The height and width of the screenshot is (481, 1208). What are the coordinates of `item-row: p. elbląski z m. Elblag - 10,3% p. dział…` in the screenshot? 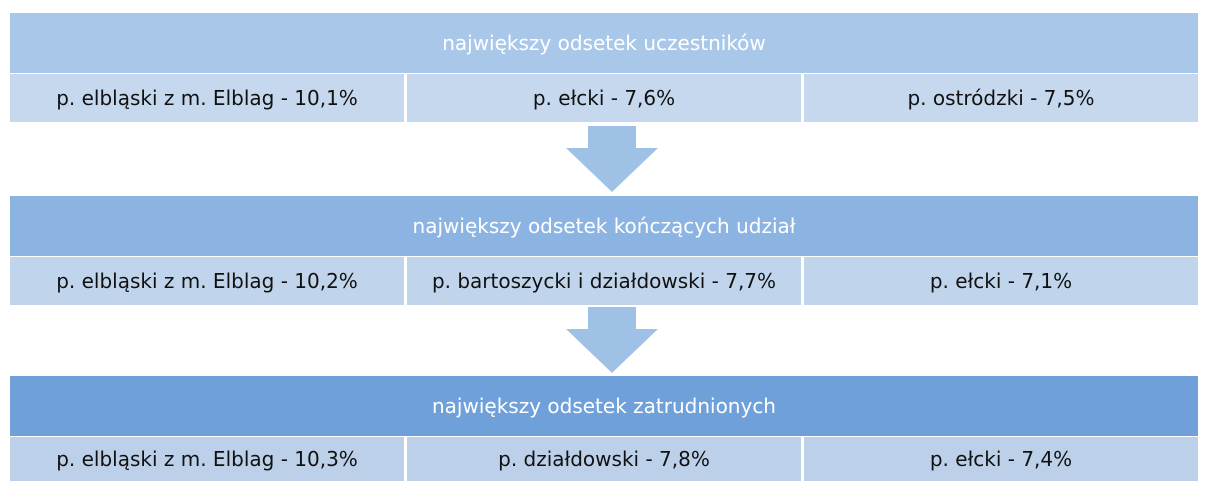 It's located at (604, 459).